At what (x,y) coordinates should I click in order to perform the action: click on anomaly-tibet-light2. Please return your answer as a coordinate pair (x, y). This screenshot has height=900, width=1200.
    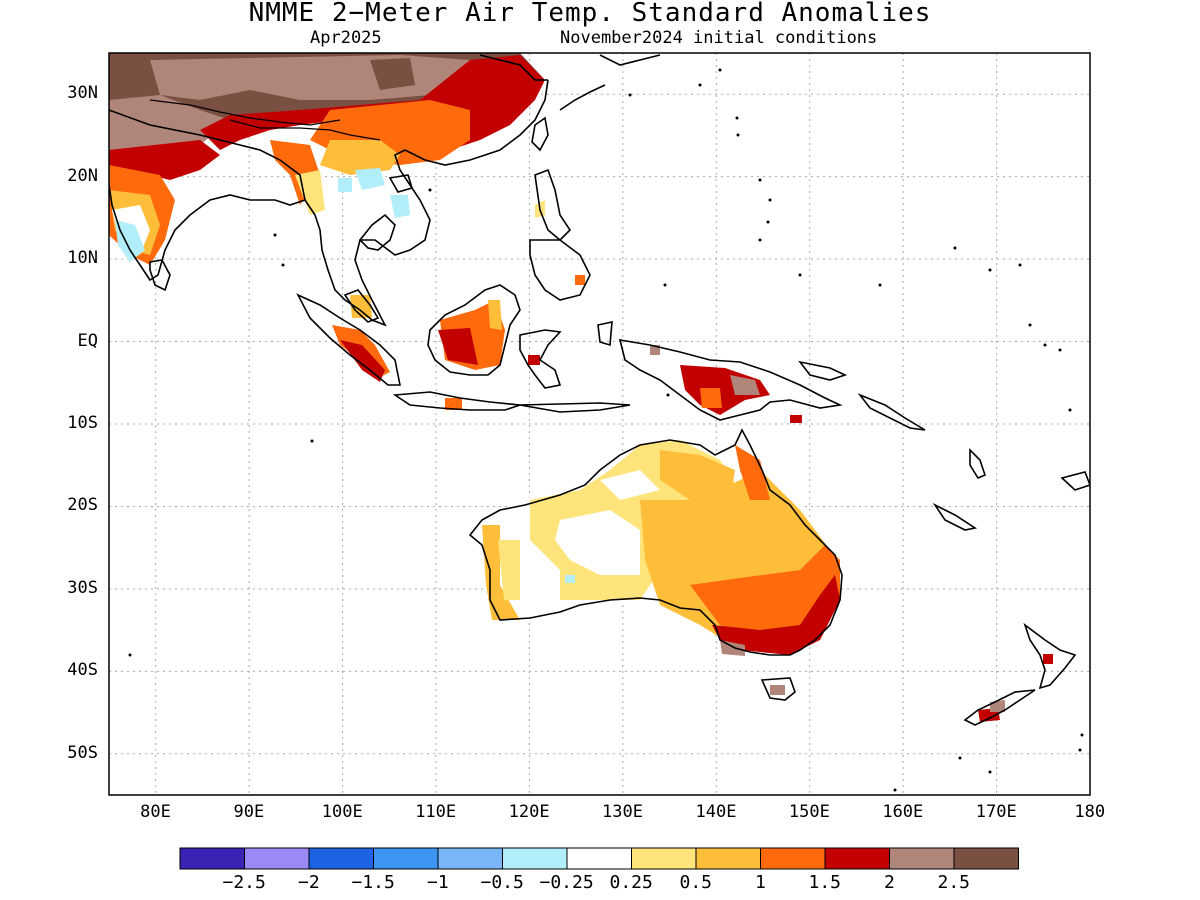
    Looking at the image, I should click on (169, 125).